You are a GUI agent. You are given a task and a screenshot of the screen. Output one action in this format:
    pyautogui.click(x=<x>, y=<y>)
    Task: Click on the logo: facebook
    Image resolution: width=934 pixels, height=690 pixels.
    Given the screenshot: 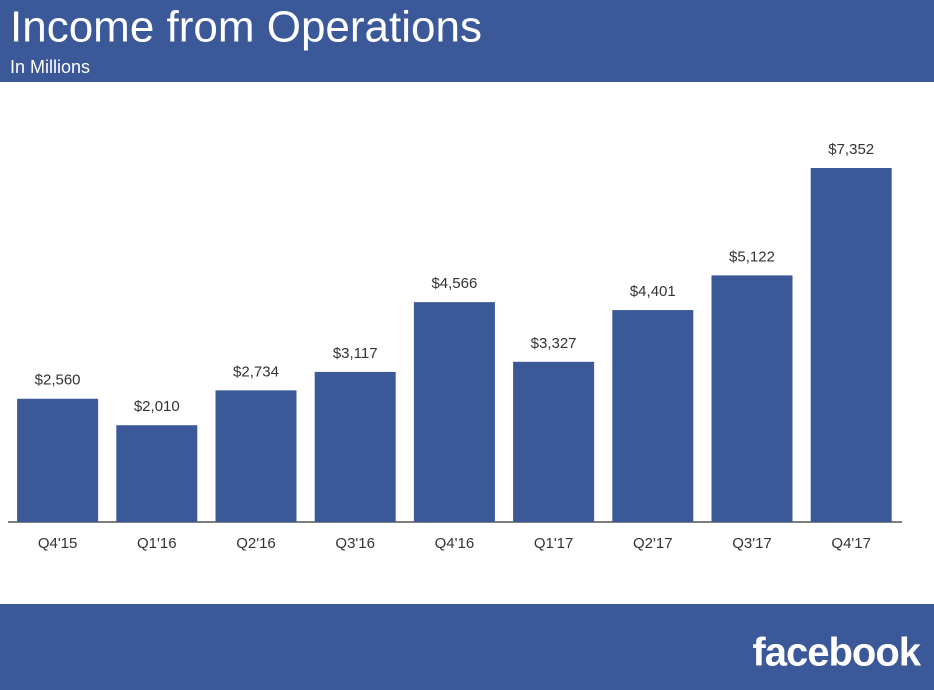 What is the action you would take?
    pyautogui.click(x=836, y=653)
    